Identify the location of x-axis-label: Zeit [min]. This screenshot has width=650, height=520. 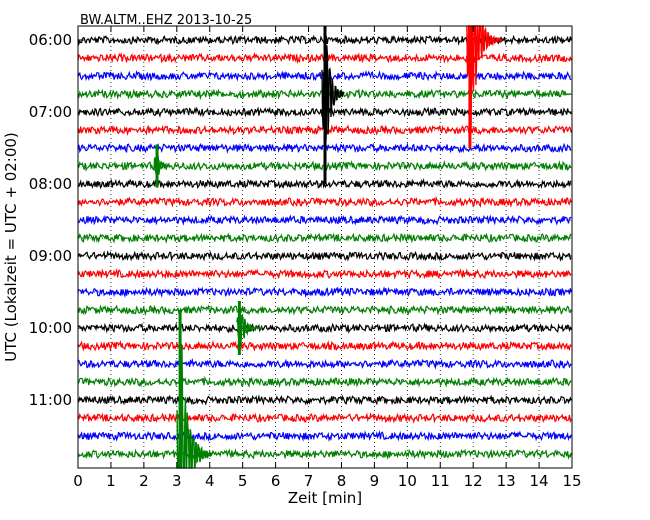
(325, 498).